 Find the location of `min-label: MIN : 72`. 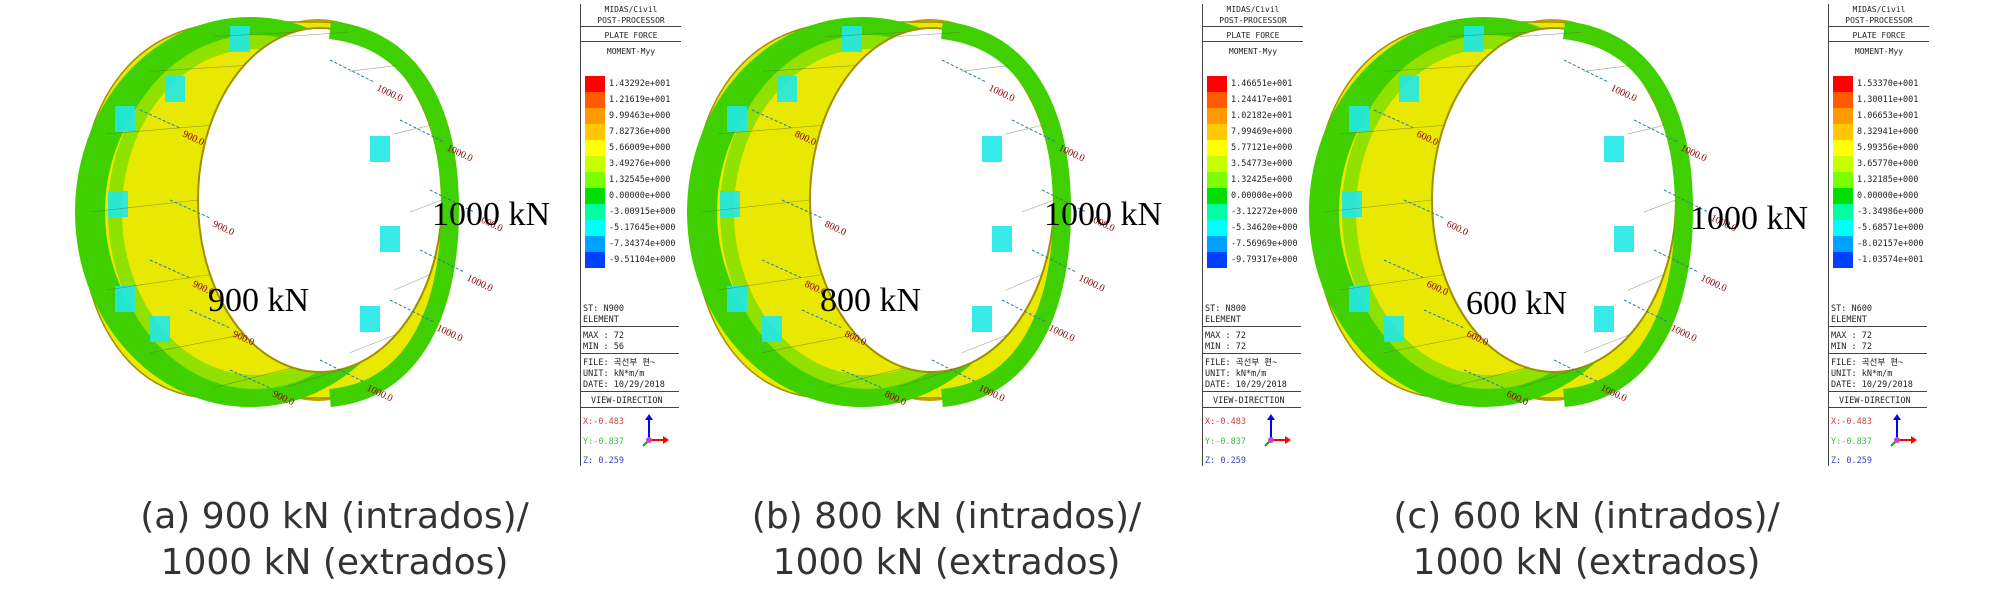

min-label: MIN : 72 is located at coordinates (1851, 347).